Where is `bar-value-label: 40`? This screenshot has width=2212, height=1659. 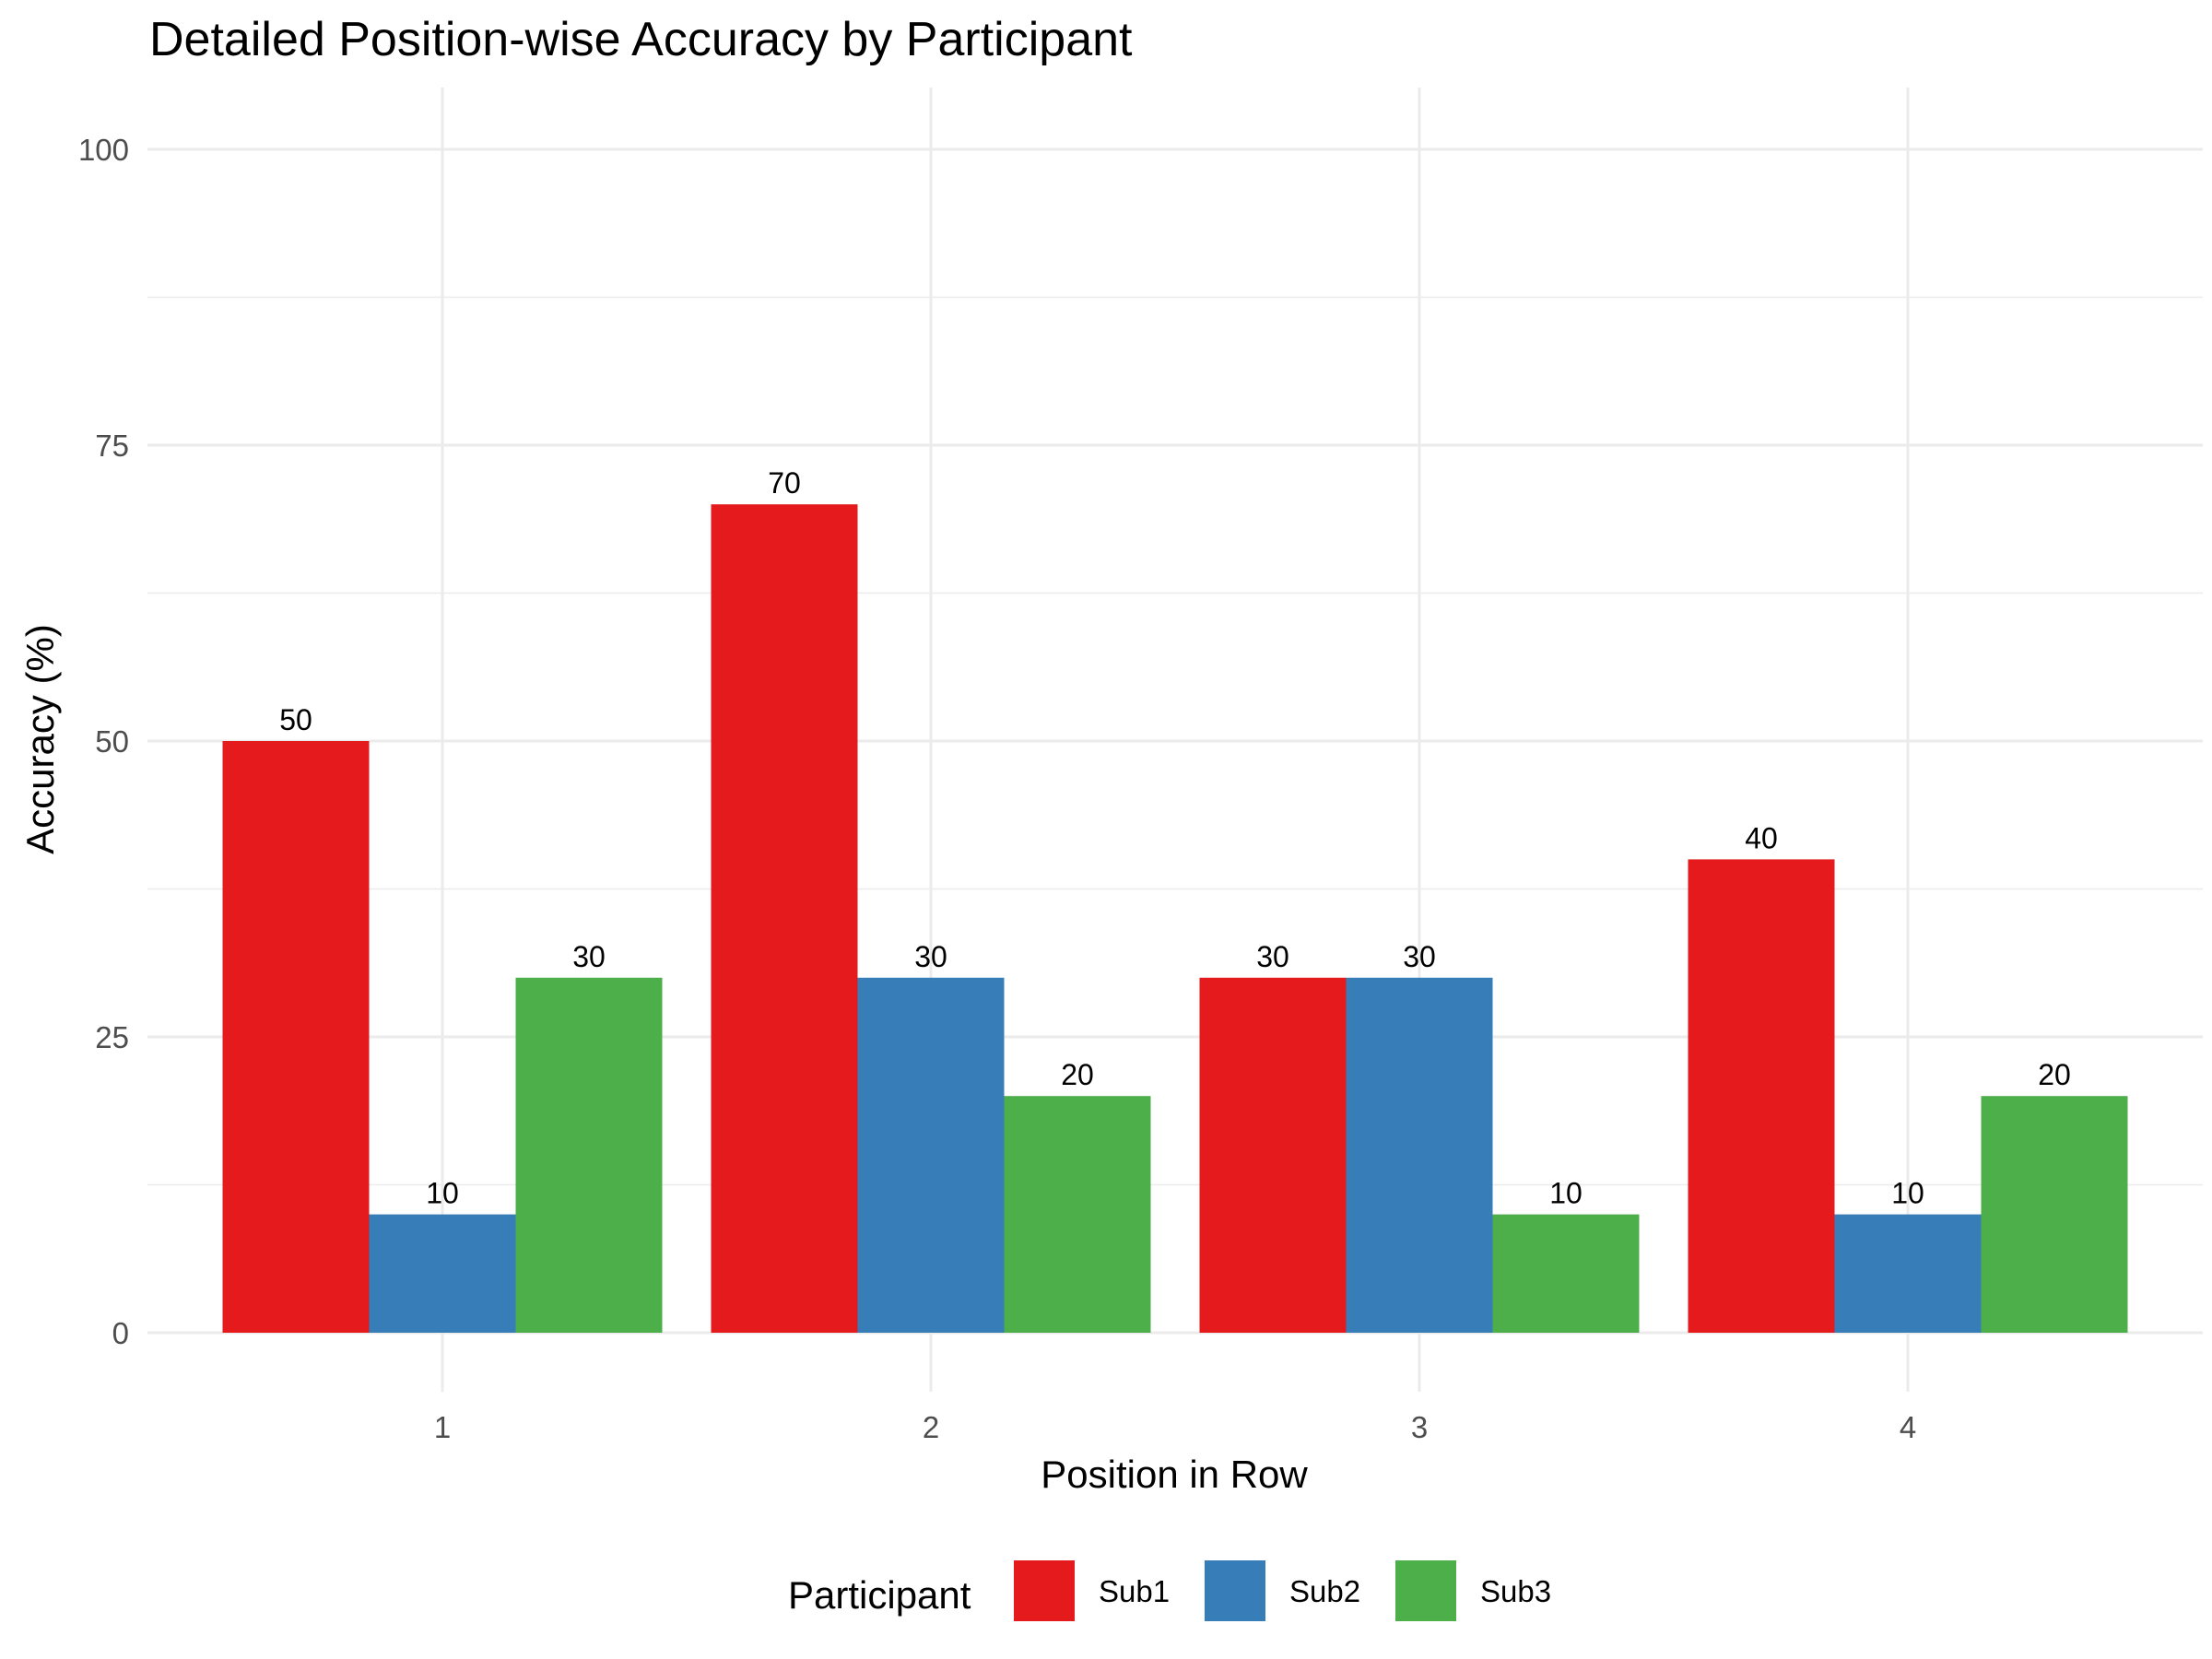 bar-value-label: 40 is located at coordinates (1761, 837).